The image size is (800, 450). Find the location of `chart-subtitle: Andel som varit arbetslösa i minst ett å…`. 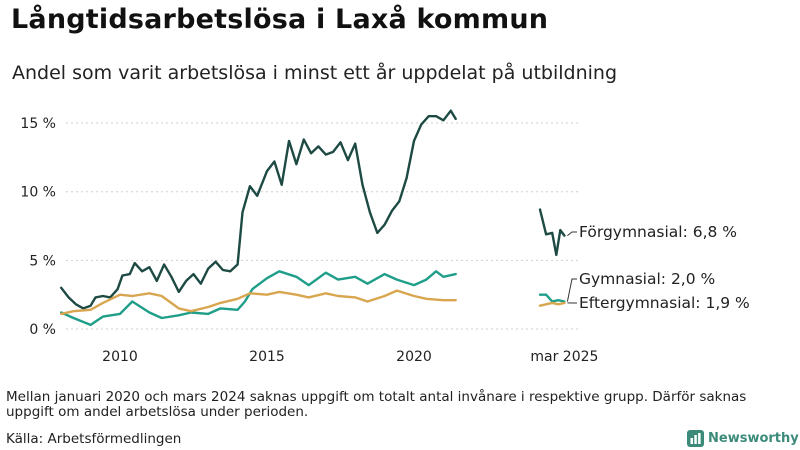

chart-subtitle: Andel som varit arbetslösa i minst ett å… is located at coordinates (315, 73).